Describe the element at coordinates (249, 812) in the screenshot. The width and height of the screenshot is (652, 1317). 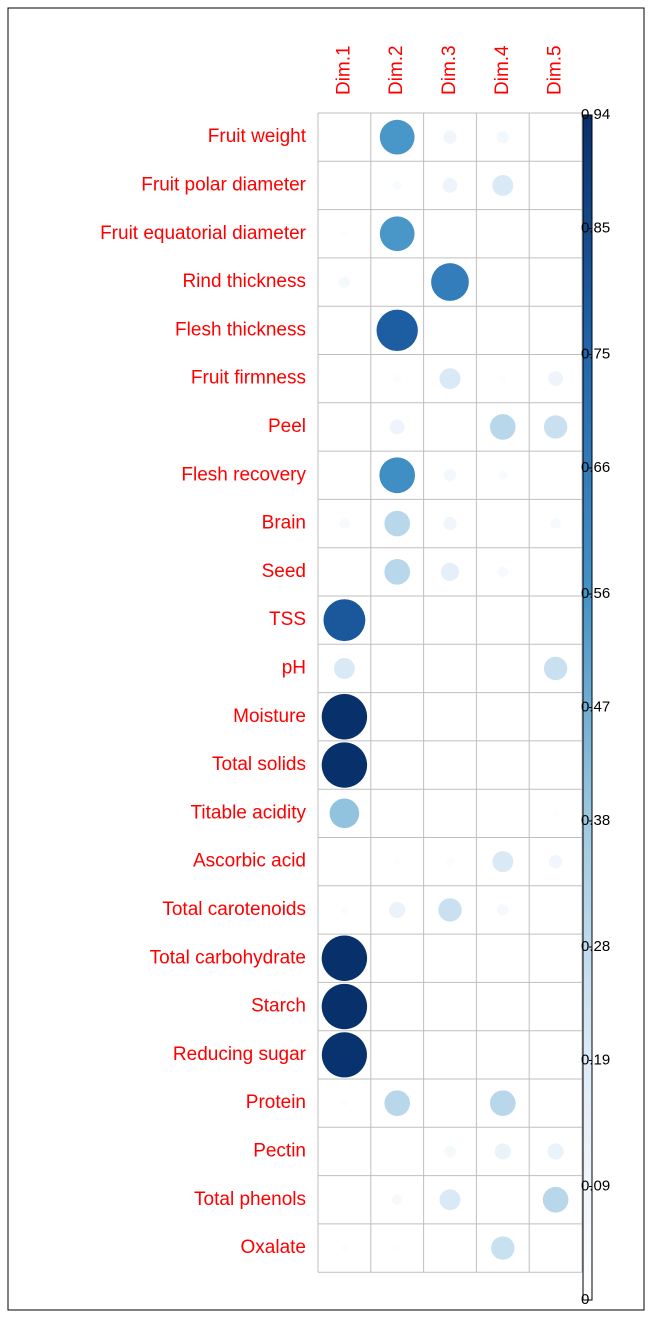
I see `row-label: Titable acidity` at that location.